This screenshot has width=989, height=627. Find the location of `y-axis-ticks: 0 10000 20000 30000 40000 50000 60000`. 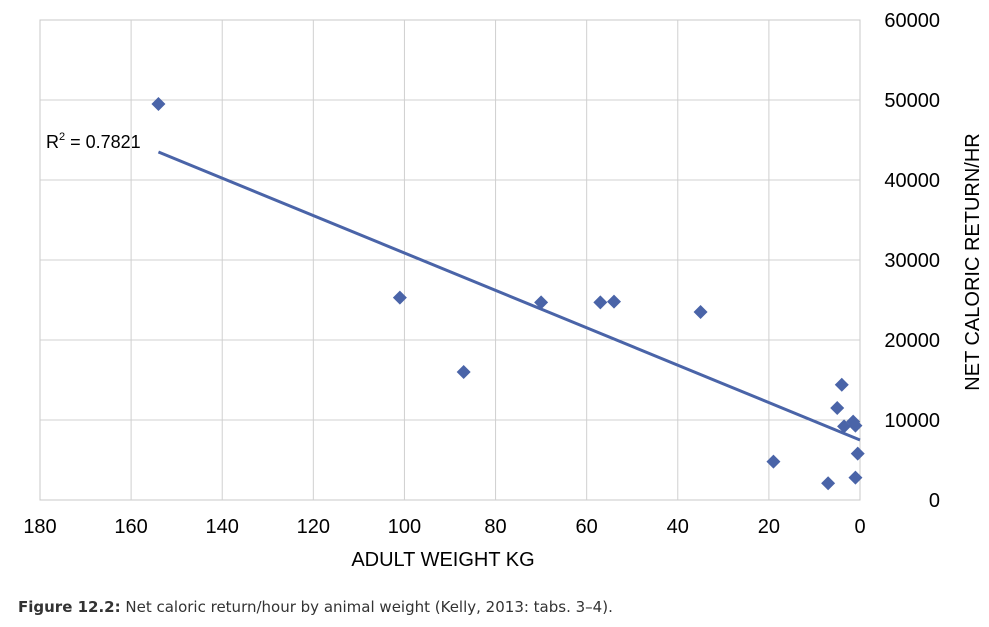

y-axis-ticks: 0 10000 20000 30000 40000 50000 60000 is located at coordinates (912, 261).